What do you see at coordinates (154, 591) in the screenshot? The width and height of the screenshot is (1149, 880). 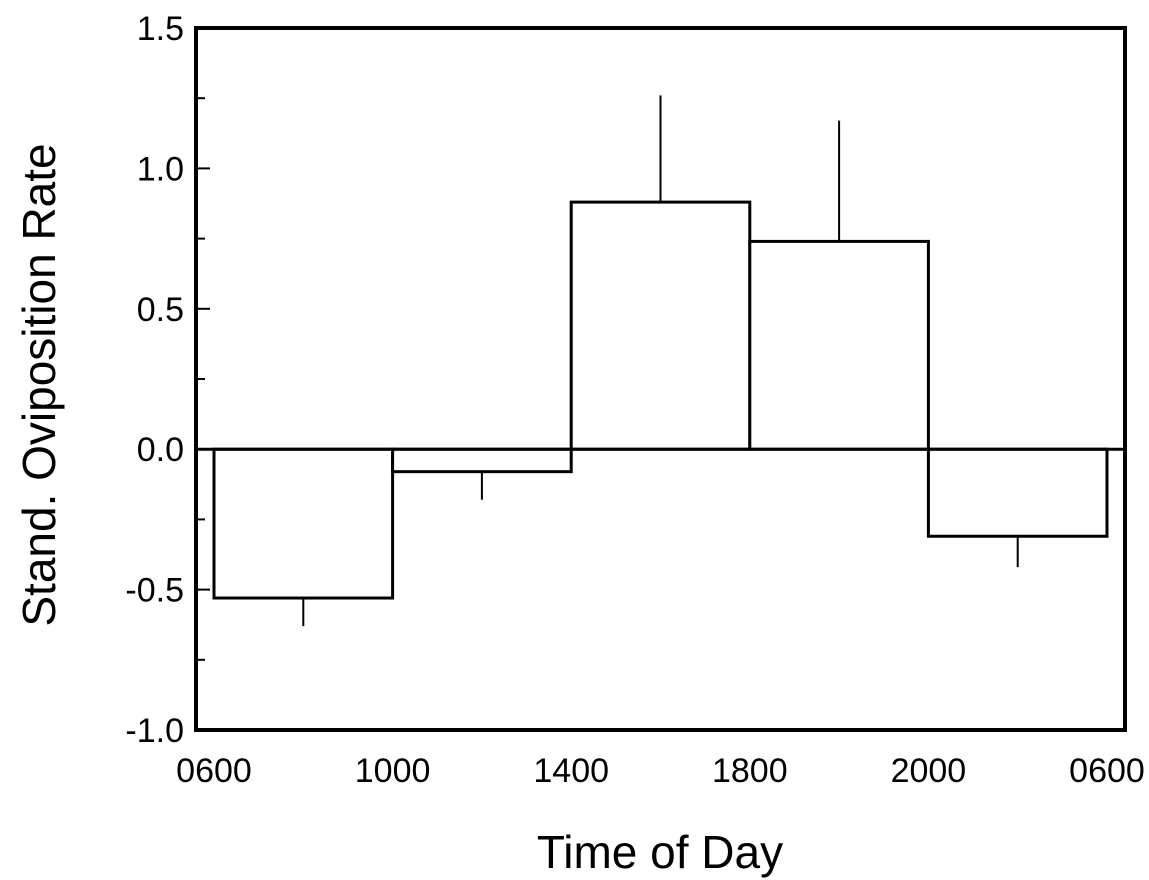 I see `y-tick-label: -0.5` at bounding box center [154, 591].